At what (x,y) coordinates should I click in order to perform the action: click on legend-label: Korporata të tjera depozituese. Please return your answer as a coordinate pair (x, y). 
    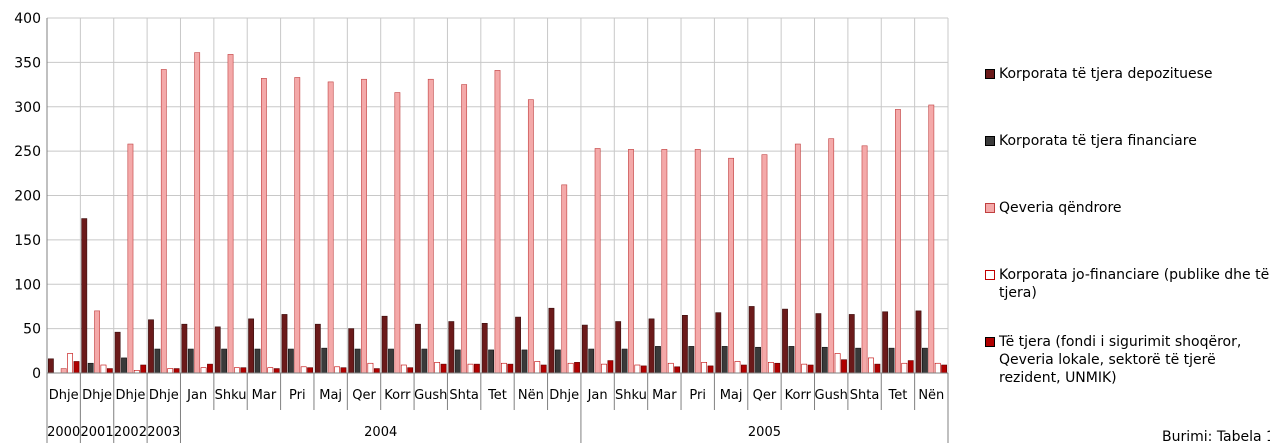
    Looking at the image, I should click on (1106, 74).